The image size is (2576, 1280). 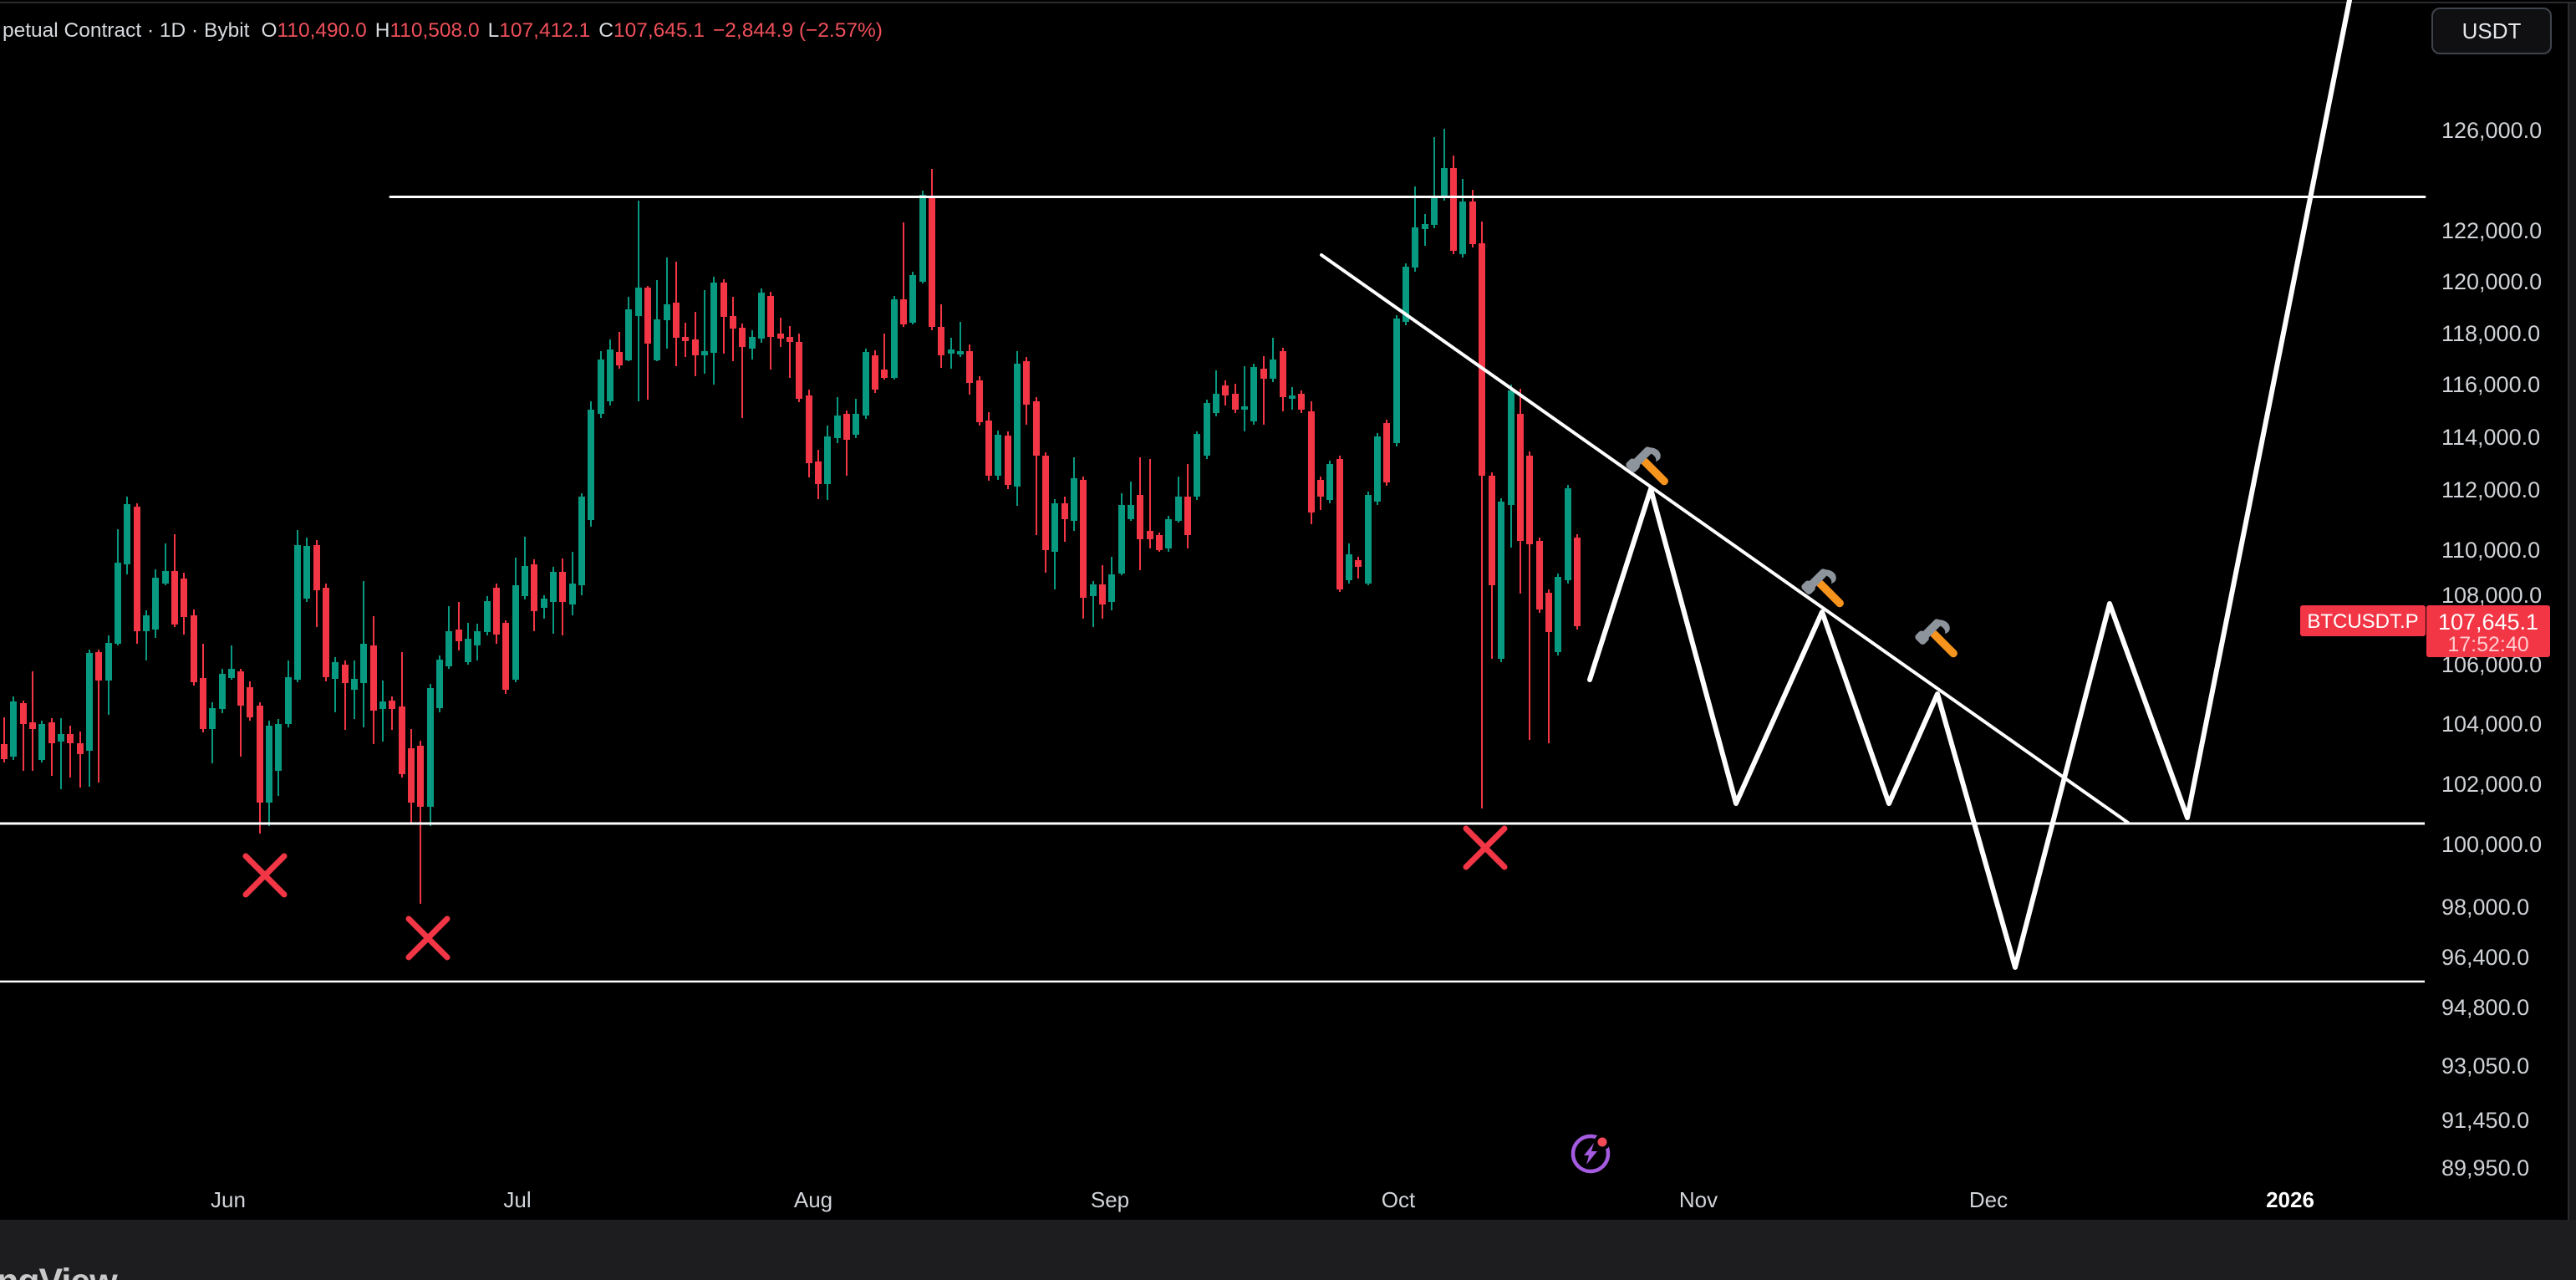 What do you see at coordinates (1110, 1199) in the screenshot?
I see `svg-text: Sep` at bounding box center [1110, 1199].